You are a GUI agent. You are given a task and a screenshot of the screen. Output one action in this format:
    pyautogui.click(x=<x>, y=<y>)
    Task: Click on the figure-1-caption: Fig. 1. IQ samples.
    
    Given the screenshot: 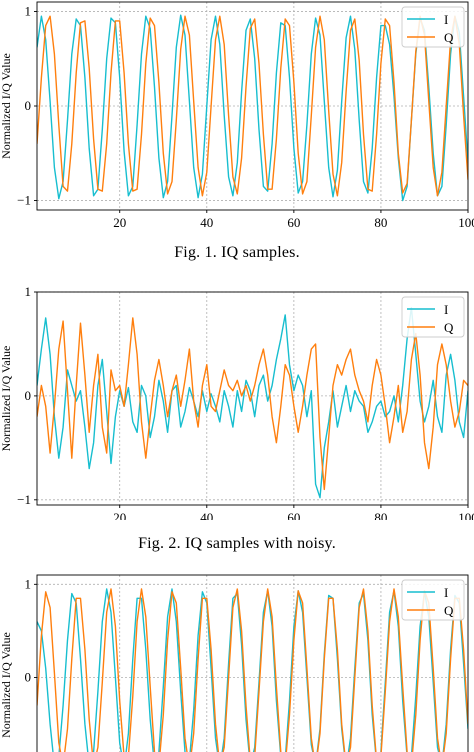 What is the action you would take?
    pyautogui.click(x=237, y=252)
    